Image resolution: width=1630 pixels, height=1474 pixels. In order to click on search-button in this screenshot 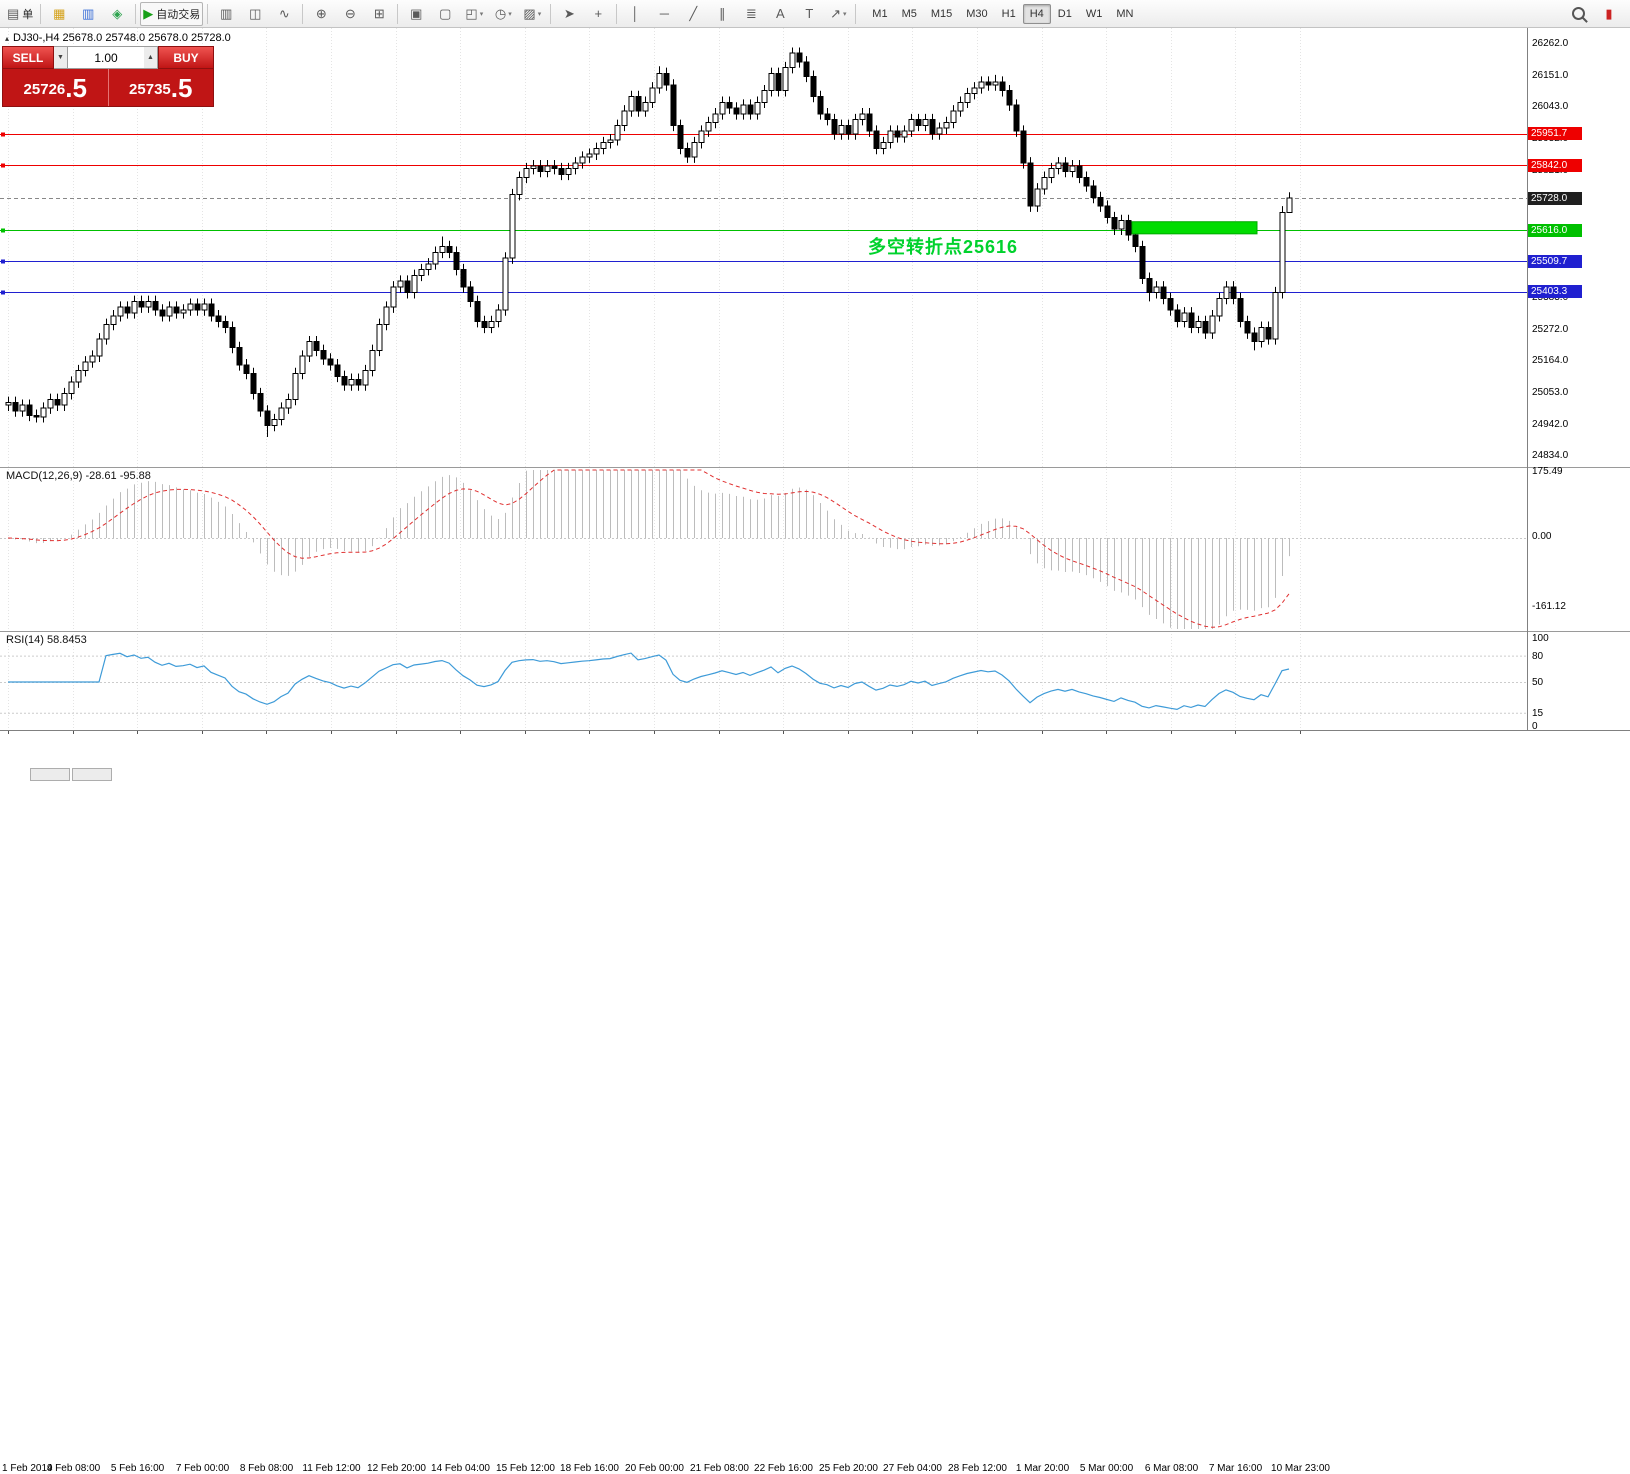, I will do `click(1578, 14)`.